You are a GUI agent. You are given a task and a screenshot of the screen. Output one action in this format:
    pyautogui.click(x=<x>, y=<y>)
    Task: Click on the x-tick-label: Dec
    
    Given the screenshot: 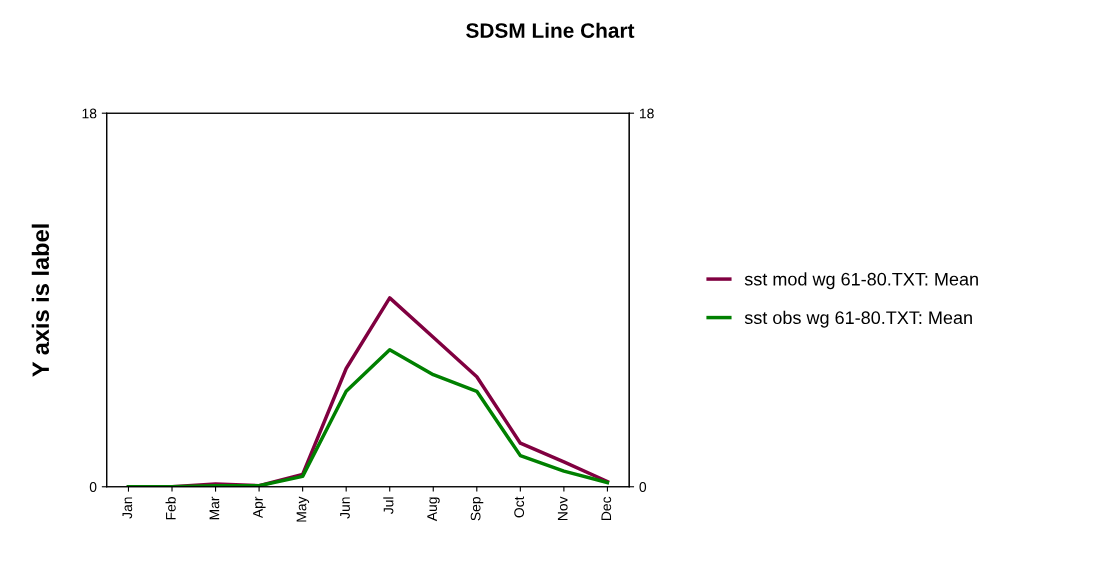 What is the action you would take?
    pyautogui.click(x=606, y=508)
    